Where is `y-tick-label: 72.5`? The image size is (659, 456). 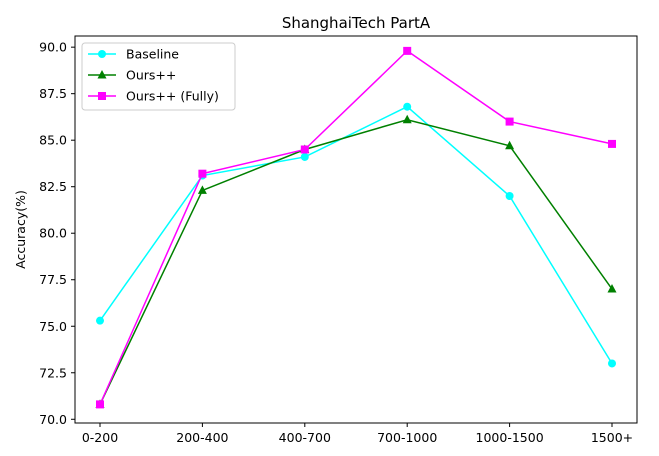
y-tick-label: 72.5 is located at coordinates (53, 372).